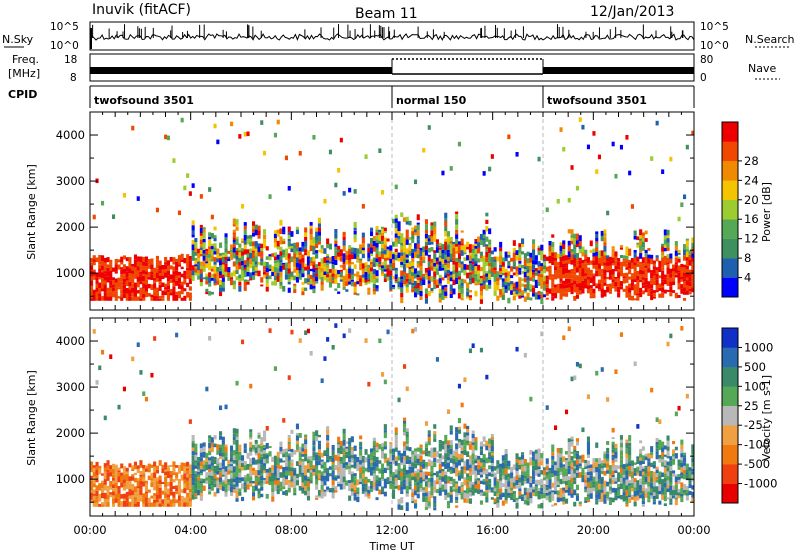 The width and height of the screenshot is (800, 554). I want to click on colorbar-tick-label: 20, so click(751, 200).